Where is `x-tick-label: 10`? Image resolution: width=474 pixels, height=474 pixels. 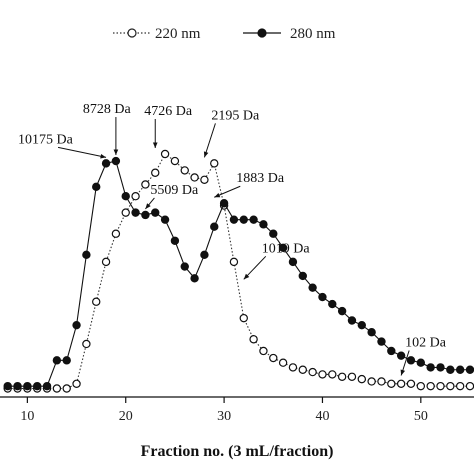
x-tick-label: 10 is located at coordinates (27, 416).